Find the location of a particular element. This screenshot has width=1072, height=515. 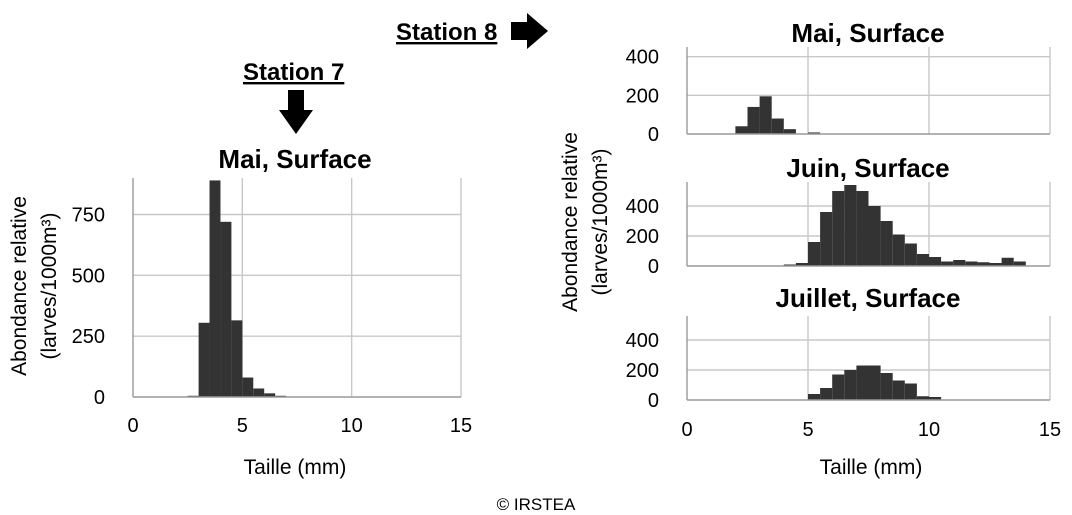

station7-ylabel: Abondance relative (larves/1000m³) is located at coordinates (34, 286).